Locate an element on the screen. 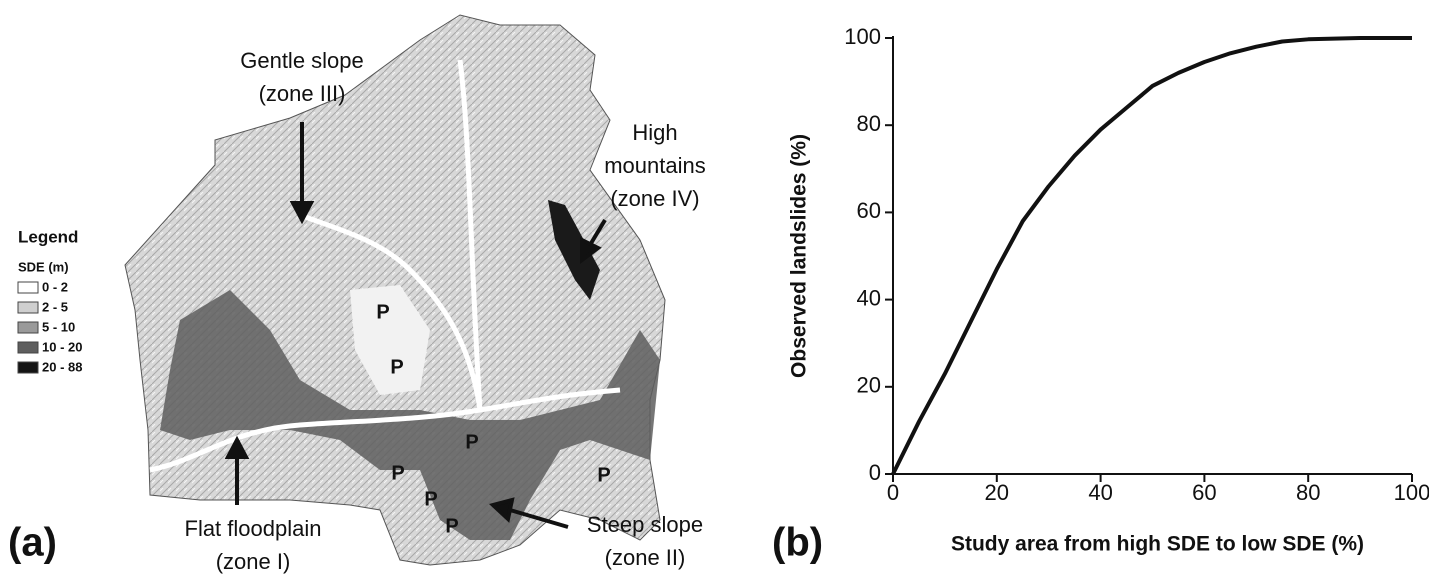  zone-label: High is located at coordinates (654, 132).